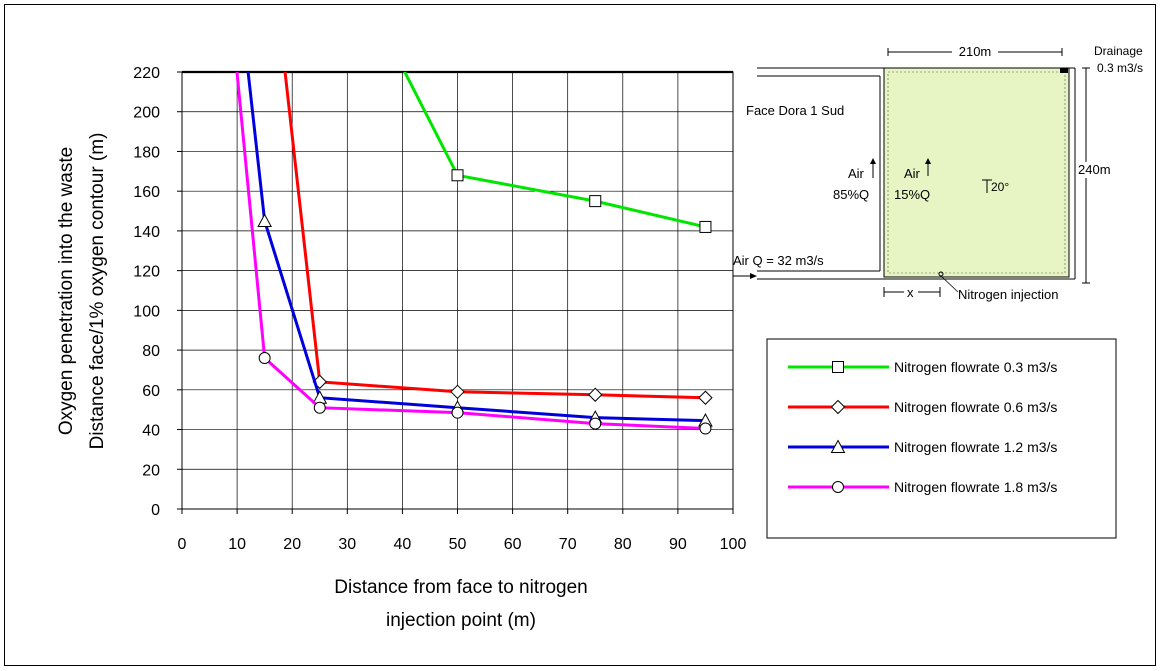  Describe the element at coordinates (151, 391) in the screenshot. I see `y-tick-label: 60` at that location.